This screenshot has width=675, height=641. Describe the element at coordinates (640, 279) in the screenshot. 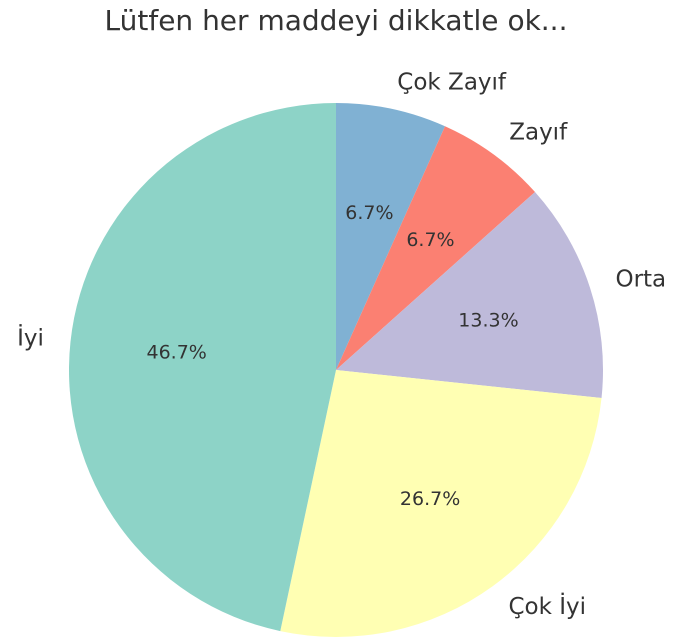

I see `slice-label: Orta` at that location.